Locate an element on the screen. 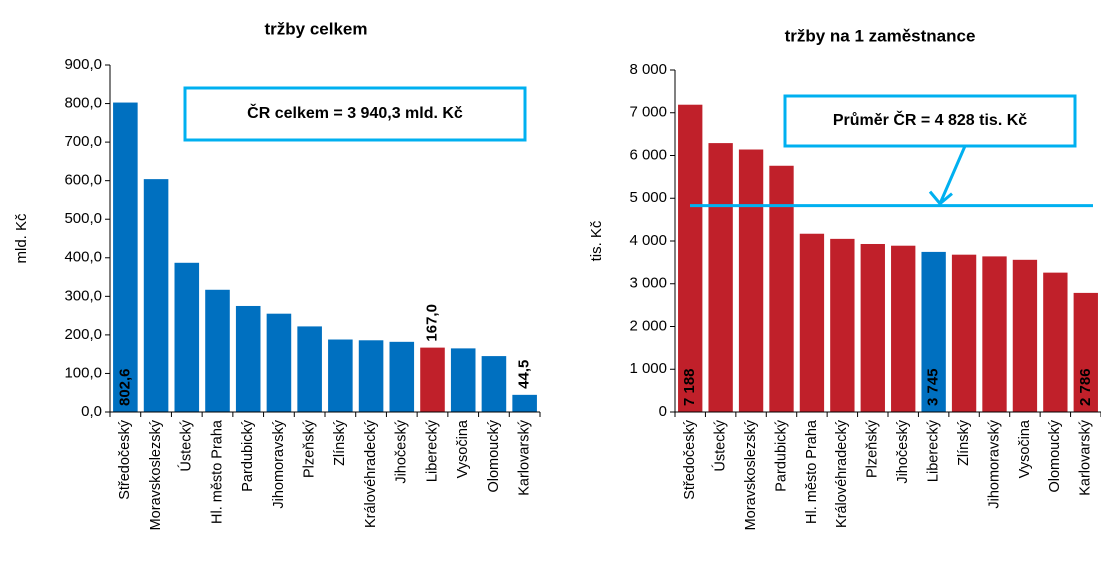 The width and height of the screenshot is (1101, 588). value-label: 2 786 is located at coordinates (1085, 387).